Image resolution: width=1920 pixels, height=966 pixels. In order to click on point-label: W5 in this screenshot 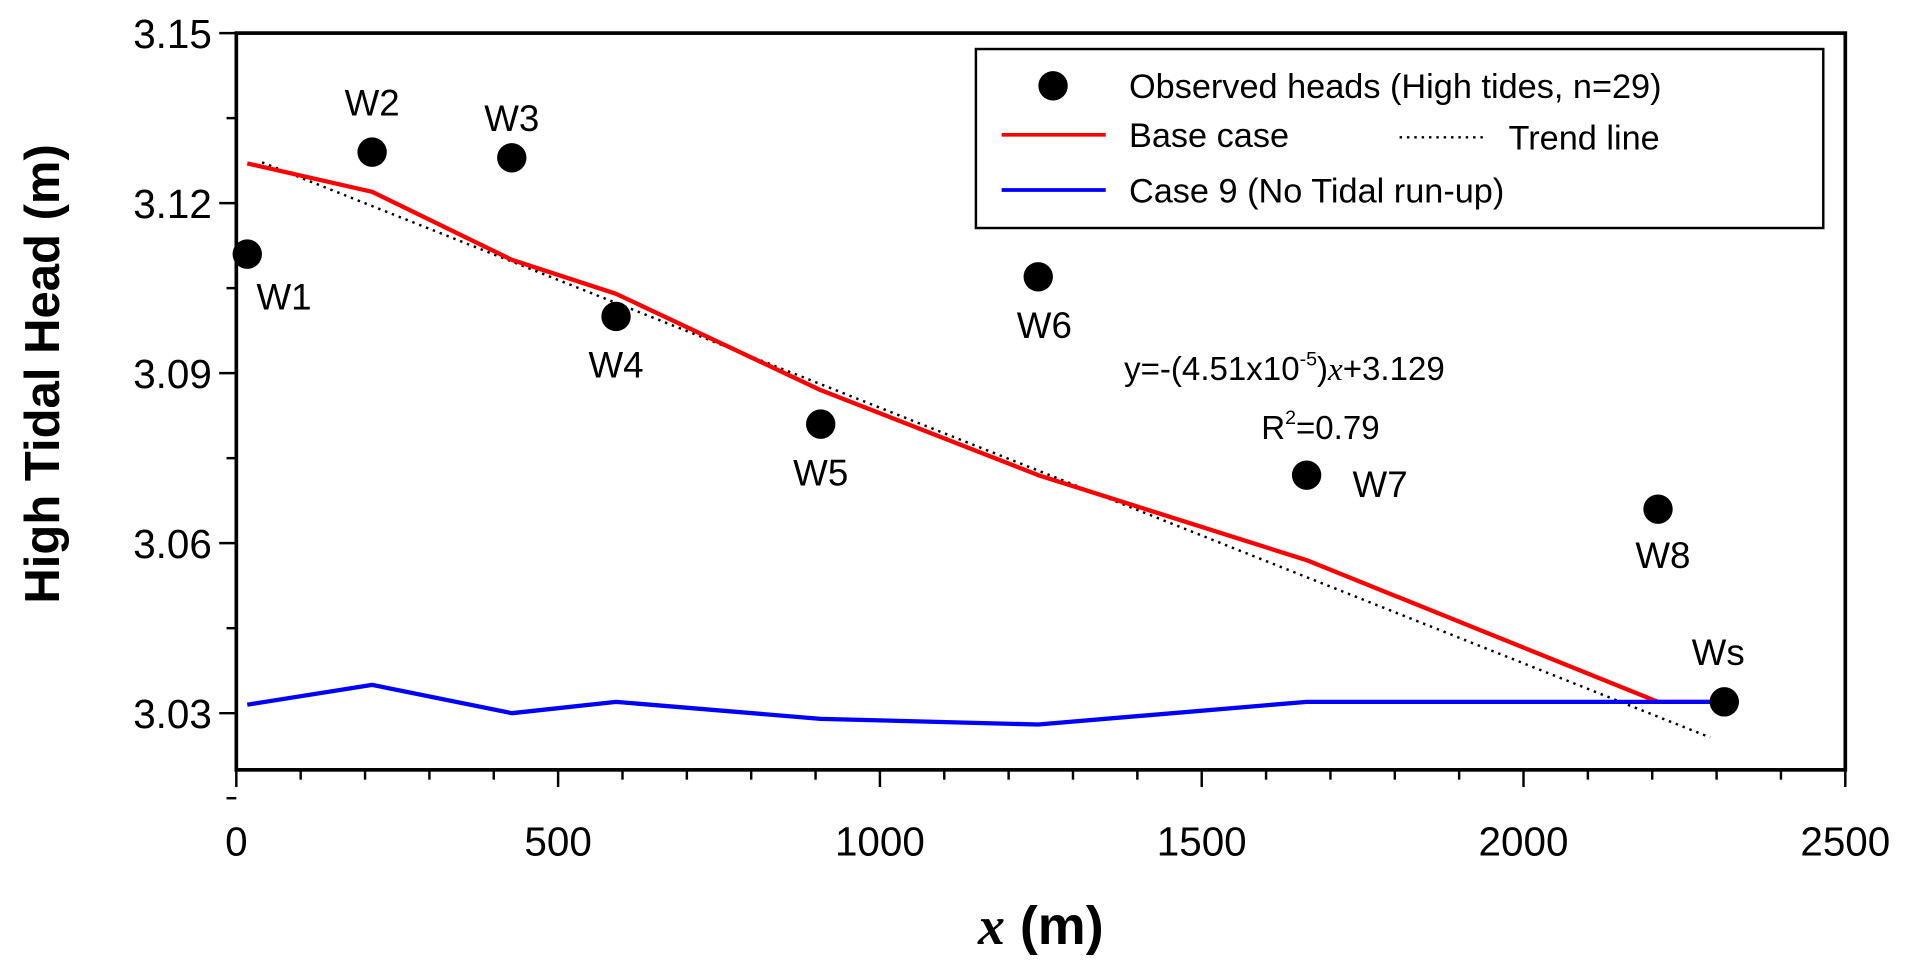, I will do `click(820, 472)`.